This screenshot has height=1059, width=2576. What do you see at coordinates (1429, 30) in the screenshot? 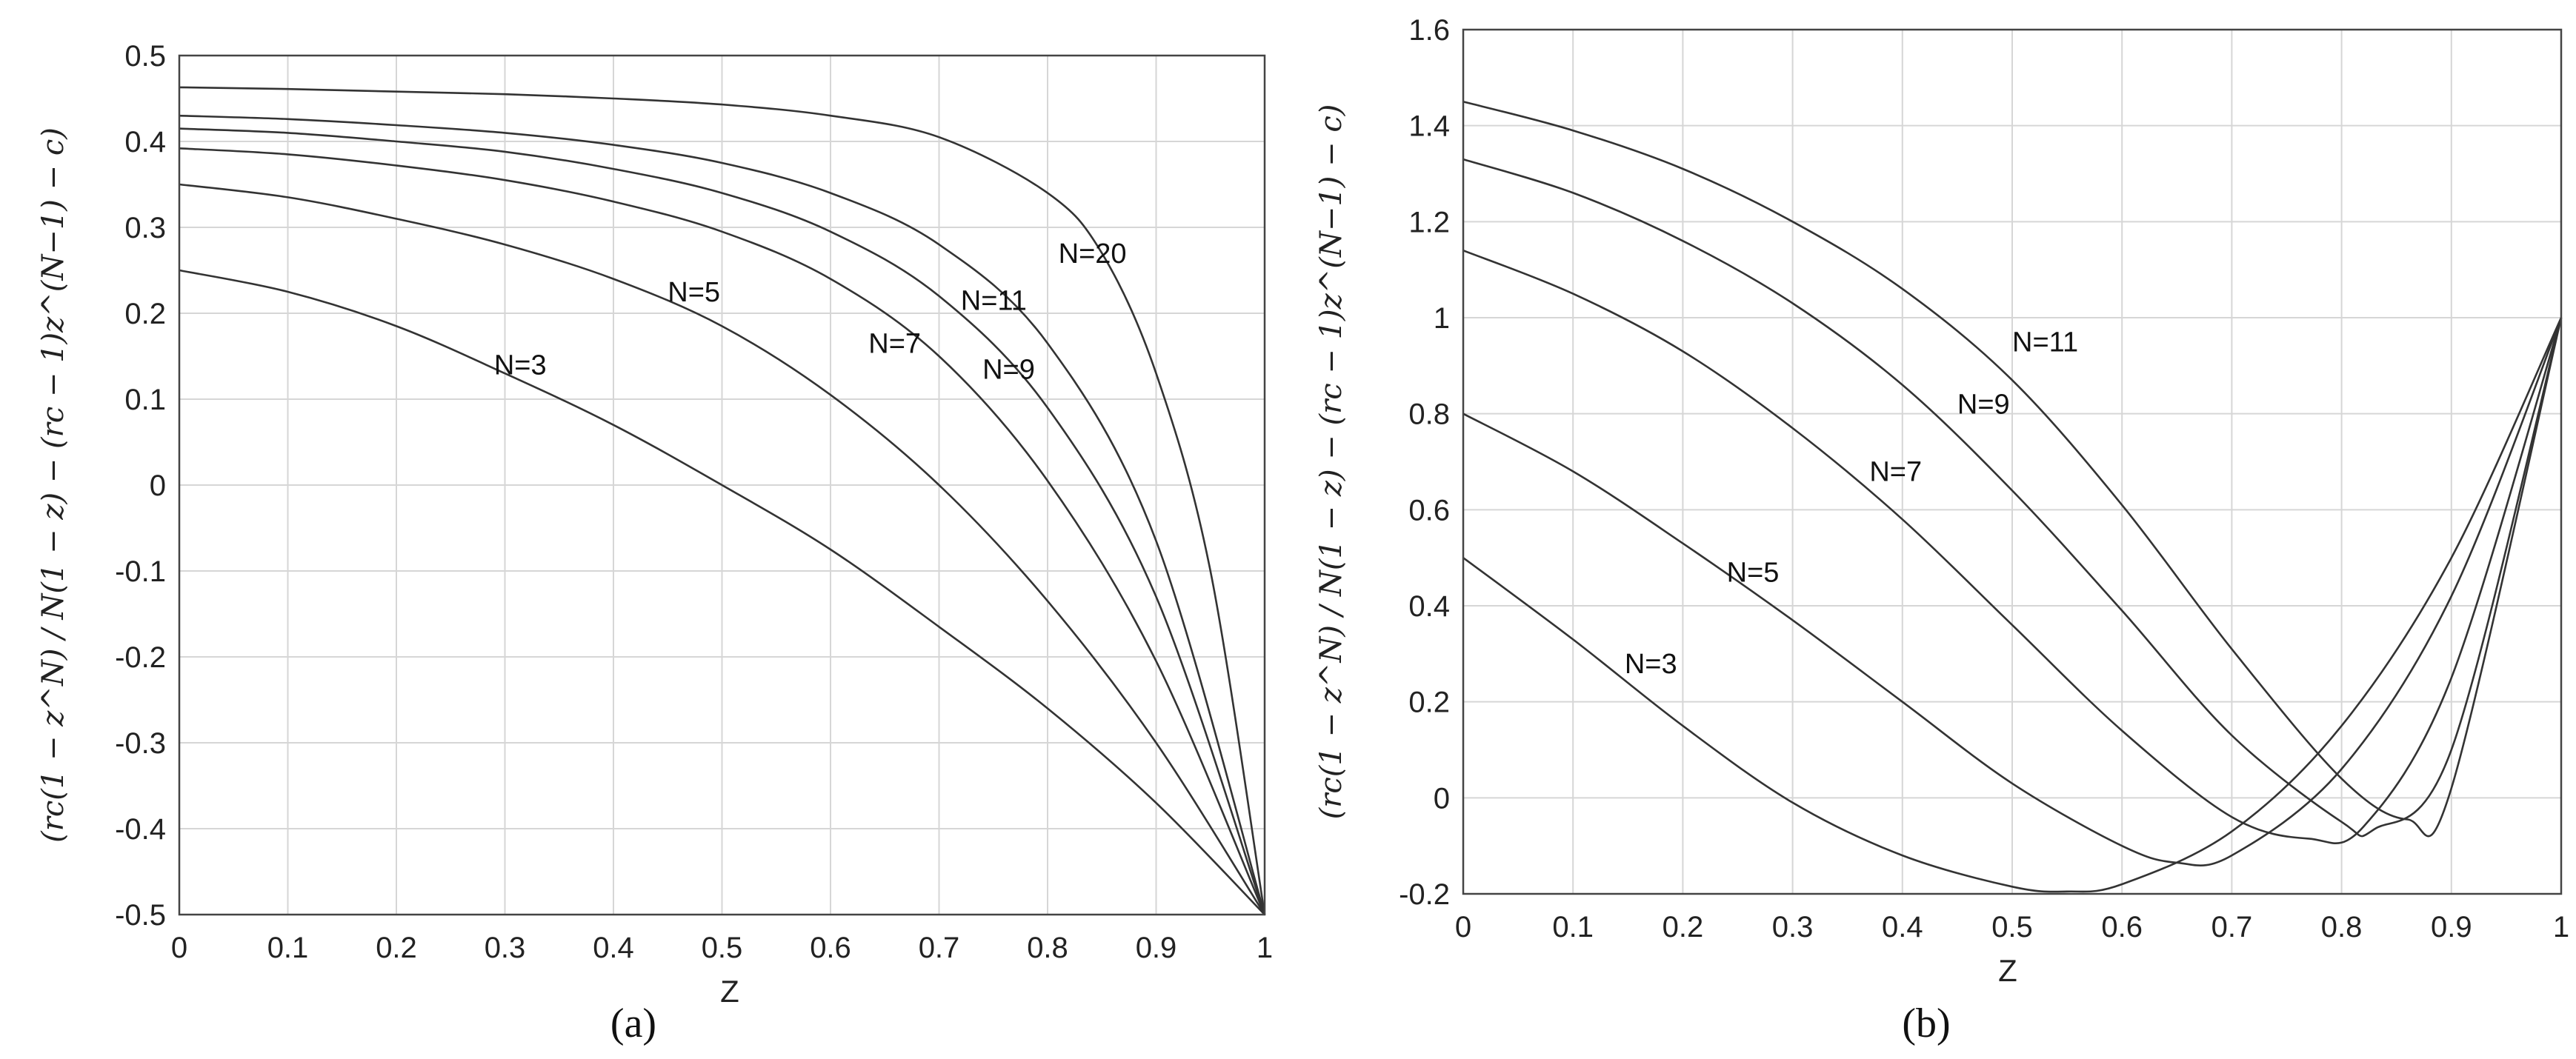
I see `y-tick-label: 1.6` at bounding box center [1429, 30].